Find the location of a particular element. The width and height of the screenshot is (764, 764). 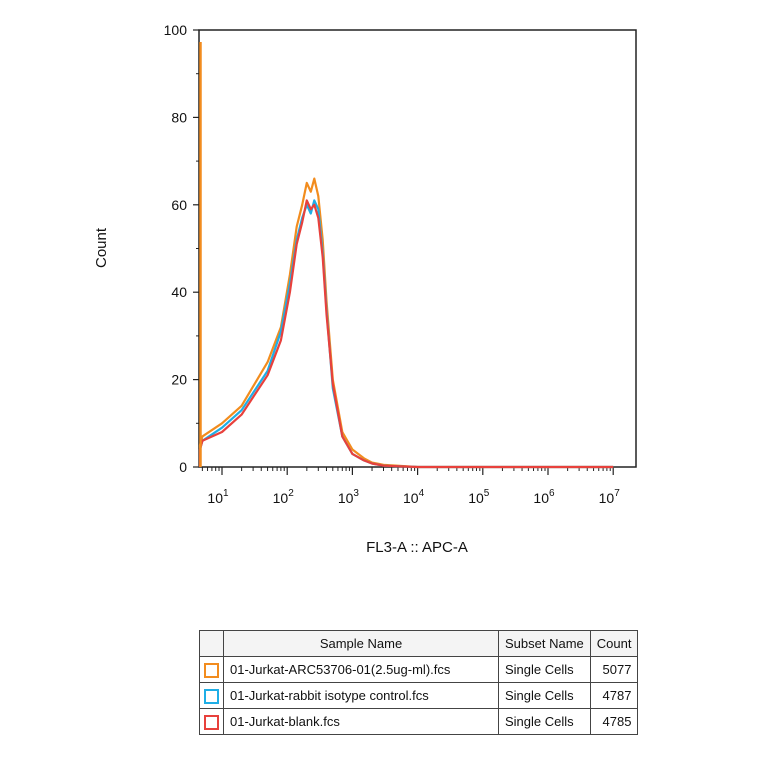

swatch-header is located at coordinates (211, 643).